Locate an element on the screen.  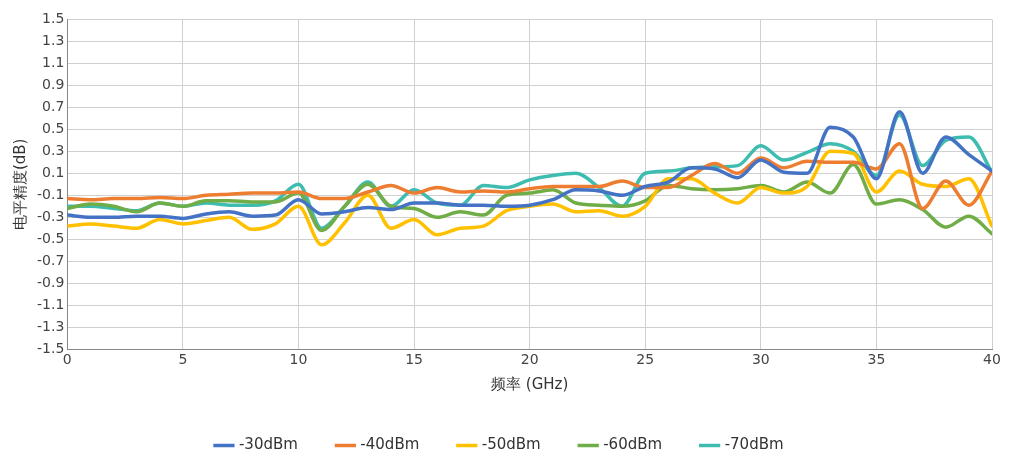
y-tick-label: 0.5 is located at coordinates (53, 127).